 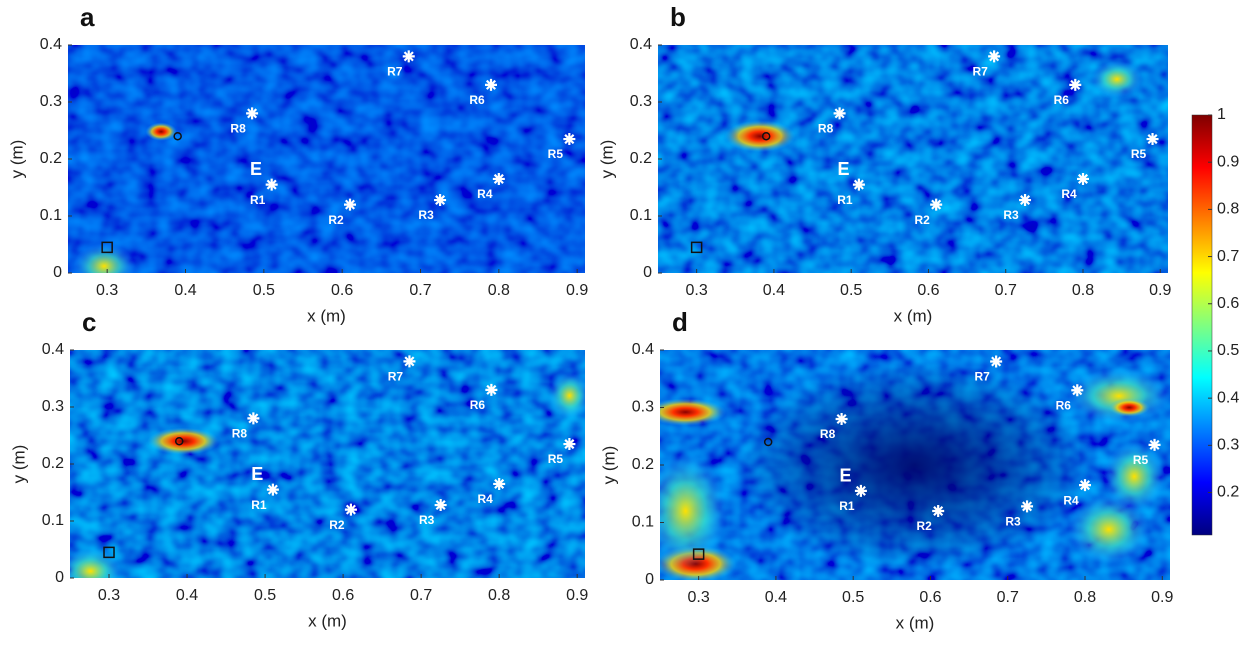 What do you see at coordinates (1139, 154) in the screenshot?
I see `receiver-label: R5` at bounding box center [1139, 154].